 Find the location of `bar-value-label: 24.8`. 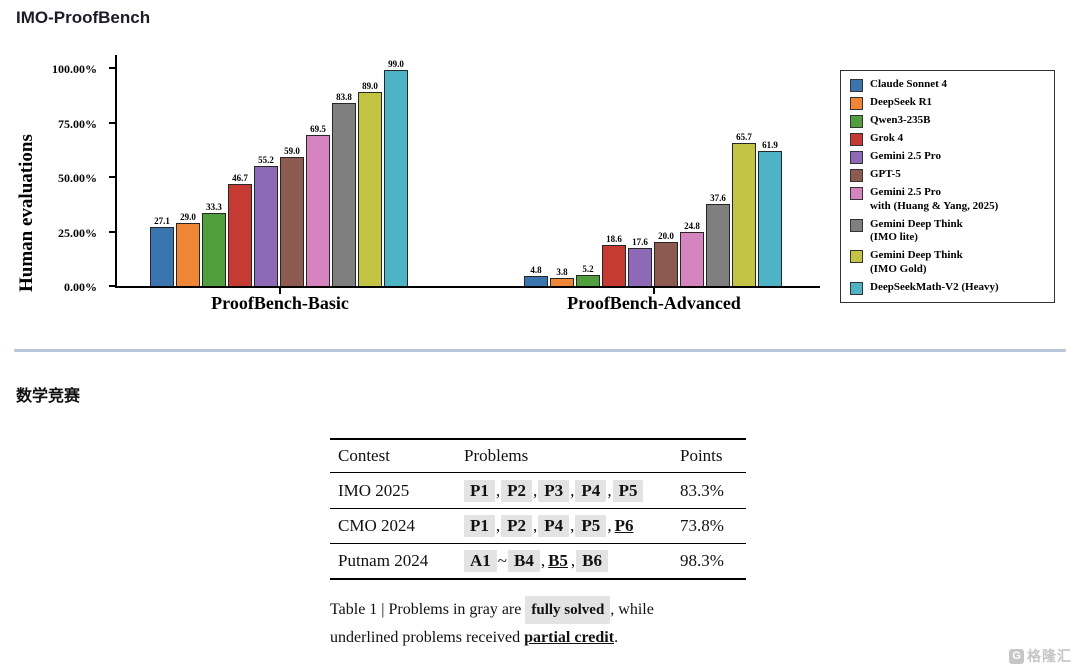

bar-value-label: 24.8 is located at coordinates (692, 225).